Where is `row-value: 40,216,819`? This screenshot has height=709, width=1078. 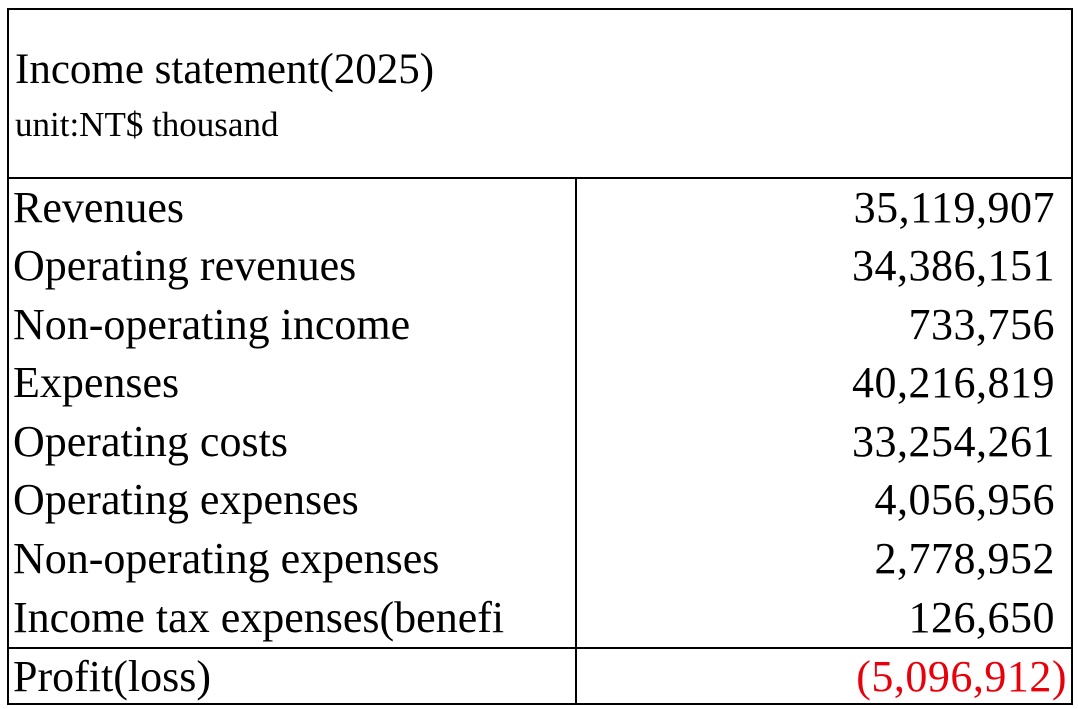 row-value: 40,216,819 is located at coordinates (953, 382).